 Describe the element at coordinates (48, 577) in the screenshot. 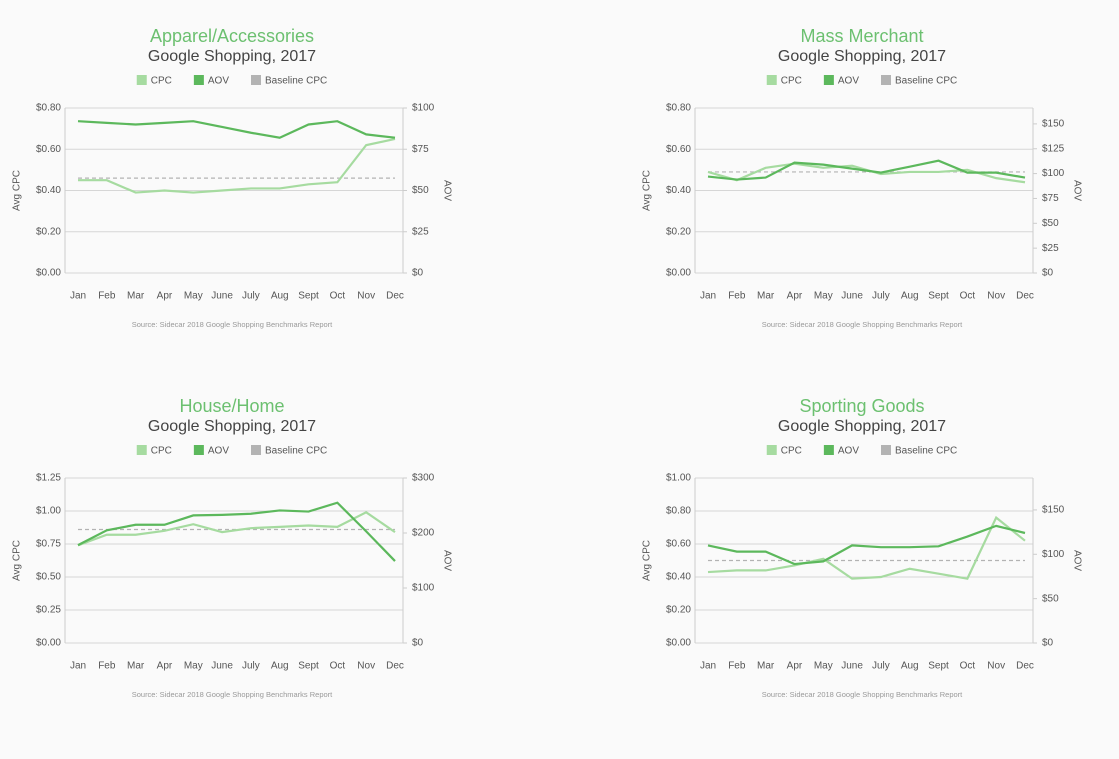

I see `y-tick-label: $0.50` at that location.